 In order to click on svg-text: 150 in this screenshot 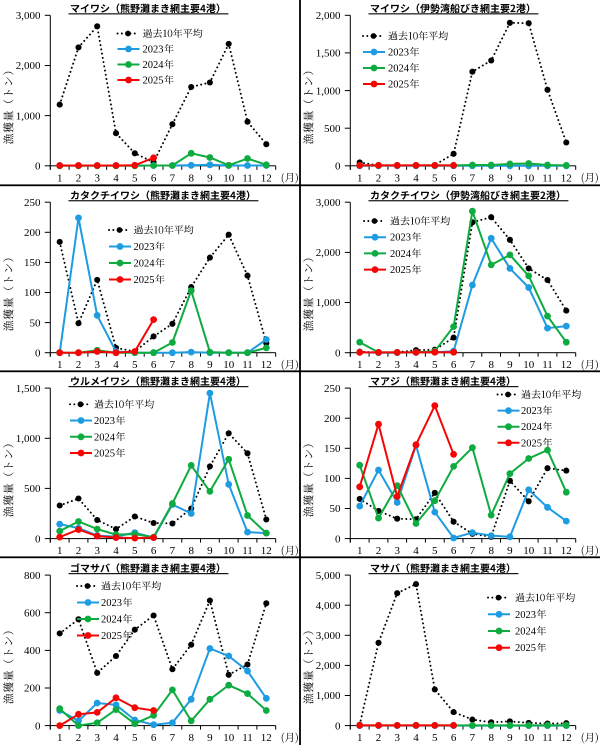, I will do `click(332, 449)`.